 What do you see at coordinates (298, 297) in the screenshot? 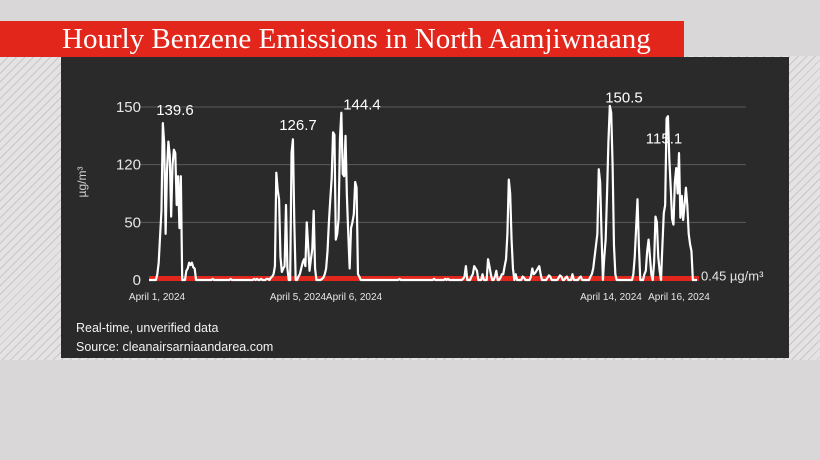
I see `x-tick-label: April 5, 2024` at bounding box center [298, 297].